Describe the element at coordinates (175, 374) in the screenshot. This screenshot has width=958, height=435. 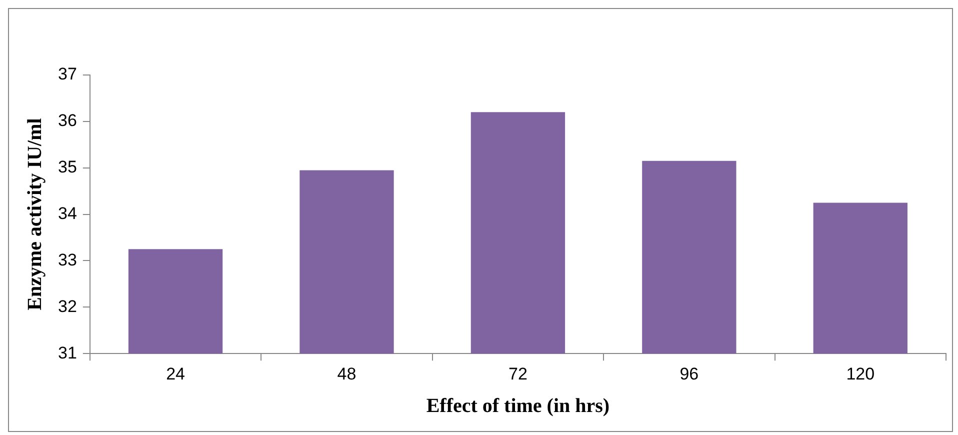
I see `x-tick-label: 24` at that location.